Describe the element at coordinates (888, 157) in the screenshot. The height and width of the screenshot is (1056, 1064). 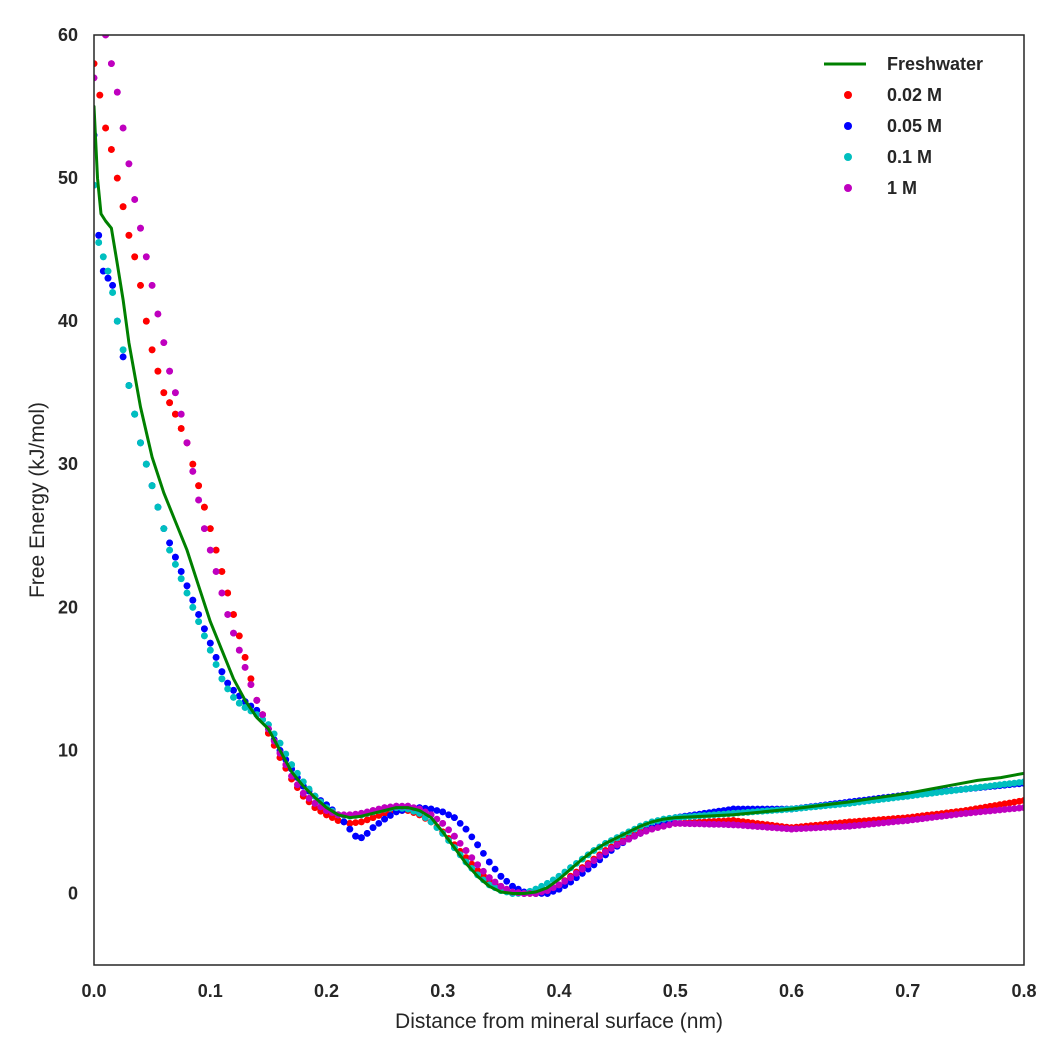
I see `legend-item-0-1-m: 0.1 M` at that location.